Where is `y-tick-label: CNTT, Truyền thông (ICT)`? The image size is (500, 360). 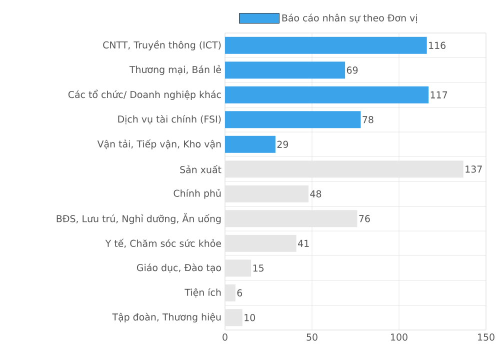 y-tick-label: CNTT, Truyền thông (ICT) is located at coordinates (162, 45).